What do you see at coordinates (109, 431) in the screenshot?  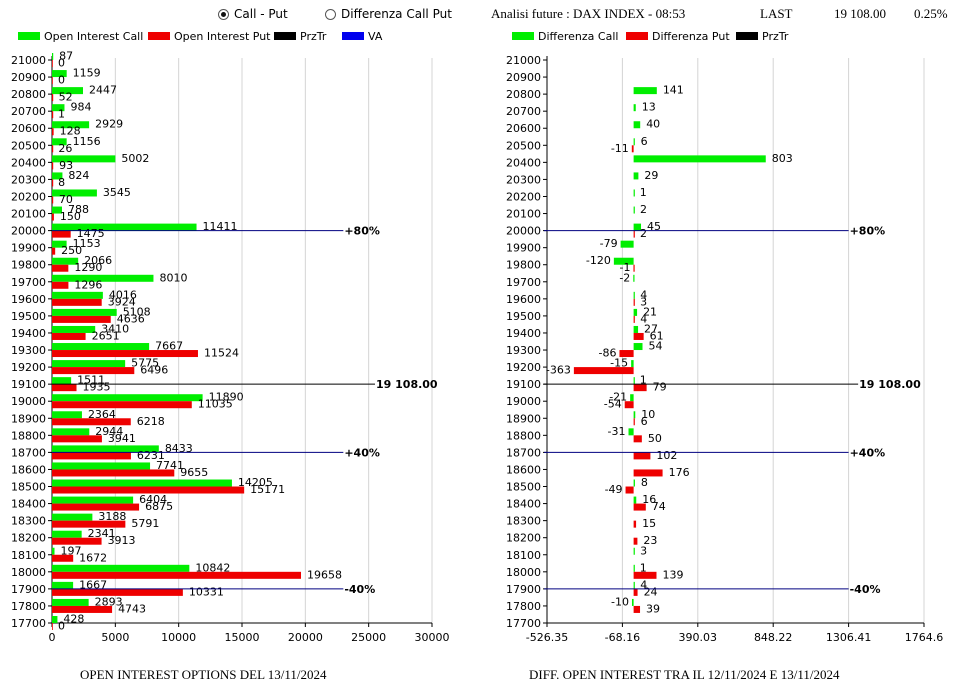 I see `bar-value-label: 2944` at bounding box center [109, 431].